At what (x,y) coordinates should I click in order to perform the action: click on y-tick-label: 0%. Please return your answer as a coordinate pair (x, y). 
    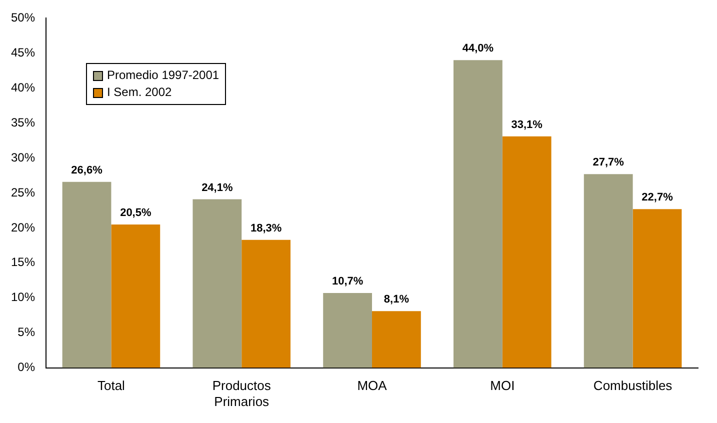
    Looking at the image, I should click on (27, 367).